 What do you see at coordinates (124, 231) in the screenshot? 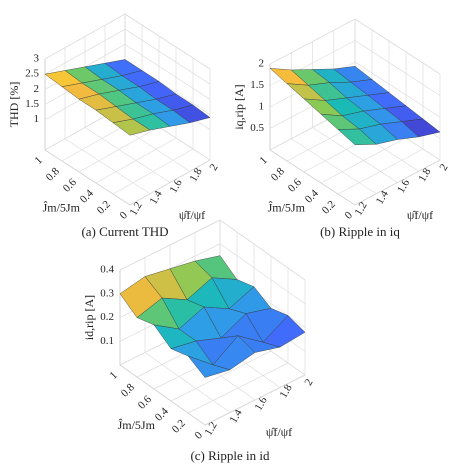
I see `caption: (a) Current THD` at bounding box center [124, 231].